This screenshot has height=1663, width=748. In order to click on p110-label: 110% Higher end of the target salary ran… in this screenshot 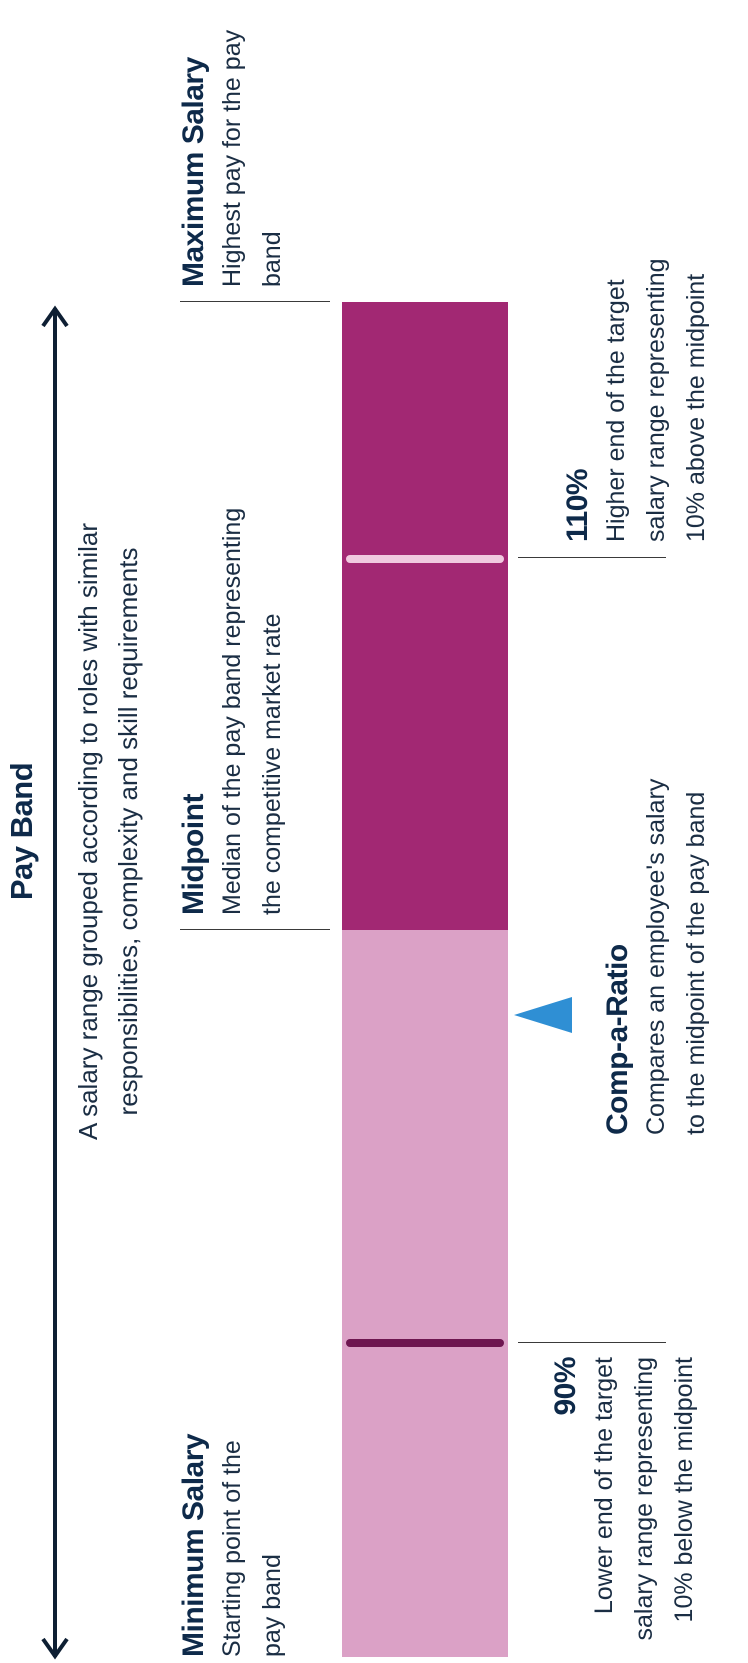, I will do `click(638, 352)`.